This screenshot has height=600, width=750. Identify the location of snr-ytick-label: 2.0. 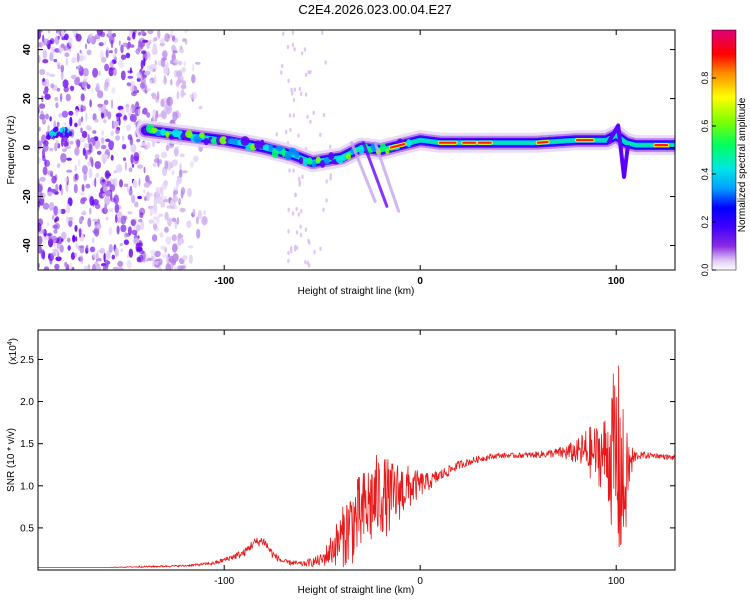
(27, 402).